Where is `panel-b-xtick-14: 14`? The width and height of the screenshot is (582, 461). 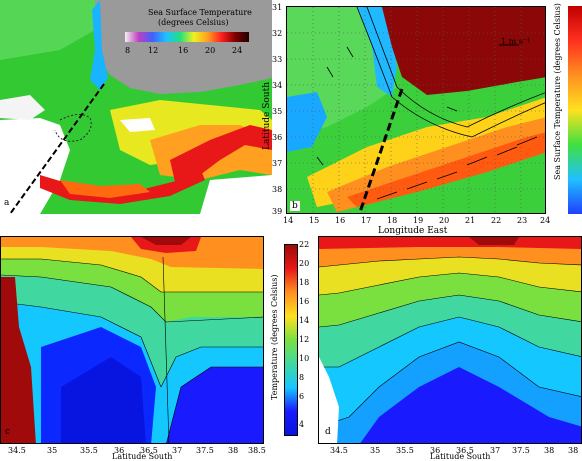
panel-b-xtick-14: 14 is located at coordinates (288, 220).